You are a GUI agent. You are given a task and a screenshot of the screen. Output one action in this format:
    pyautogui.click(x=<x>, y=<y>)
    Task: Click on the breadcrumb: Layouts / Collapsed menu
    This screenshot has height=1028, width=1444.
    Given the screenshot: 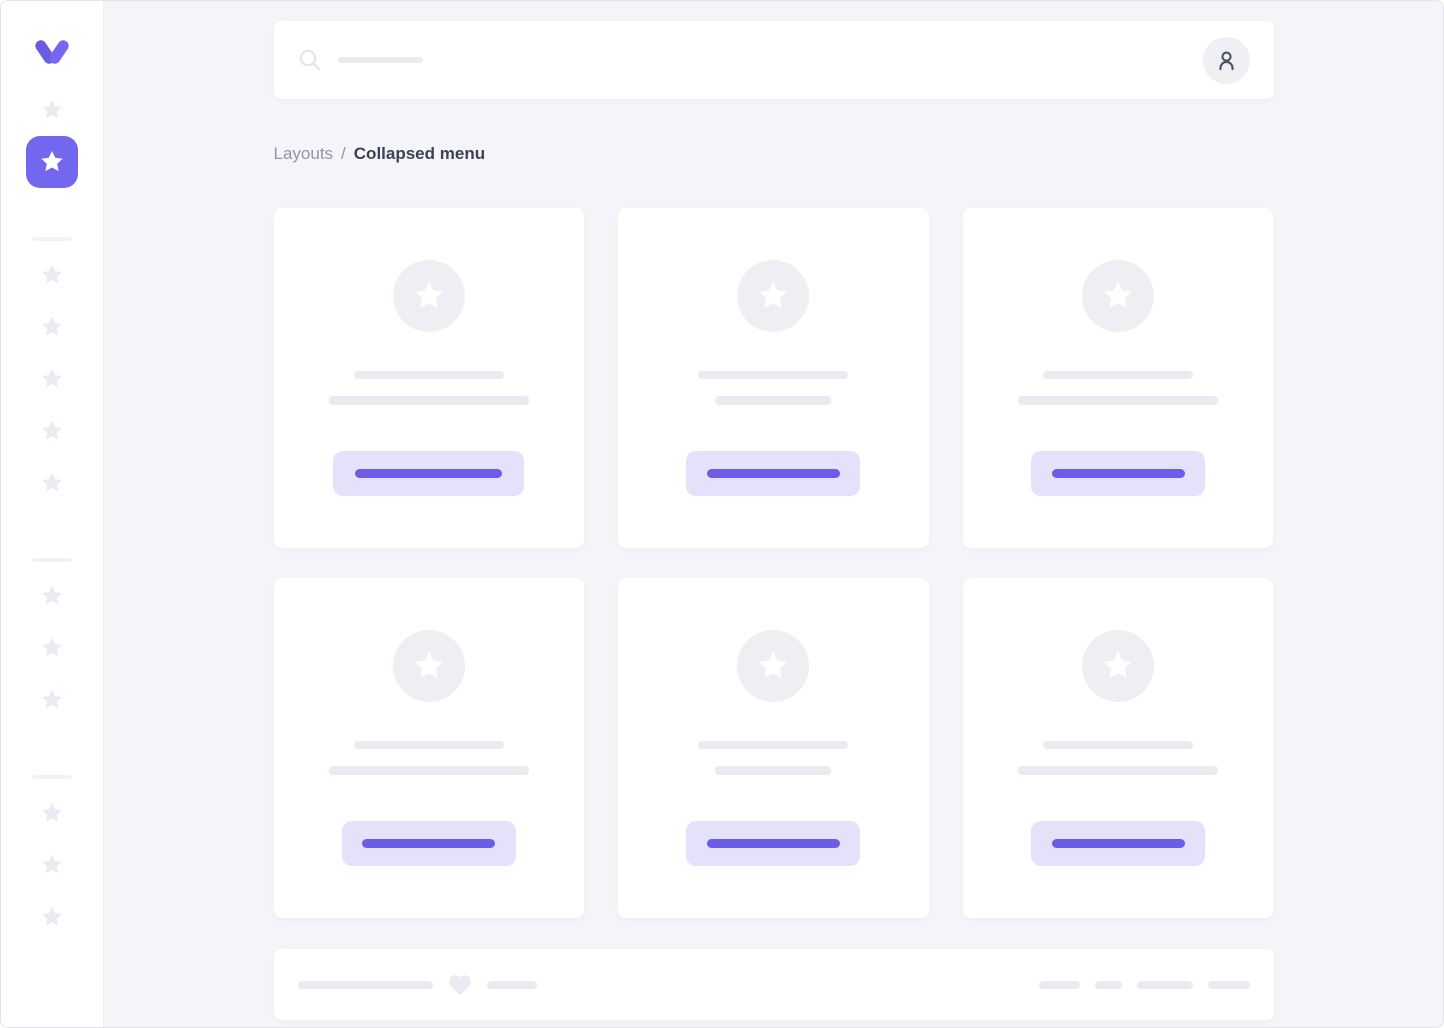 What is the action you would take?
    pyautogui.click(x=774, y=154)
    